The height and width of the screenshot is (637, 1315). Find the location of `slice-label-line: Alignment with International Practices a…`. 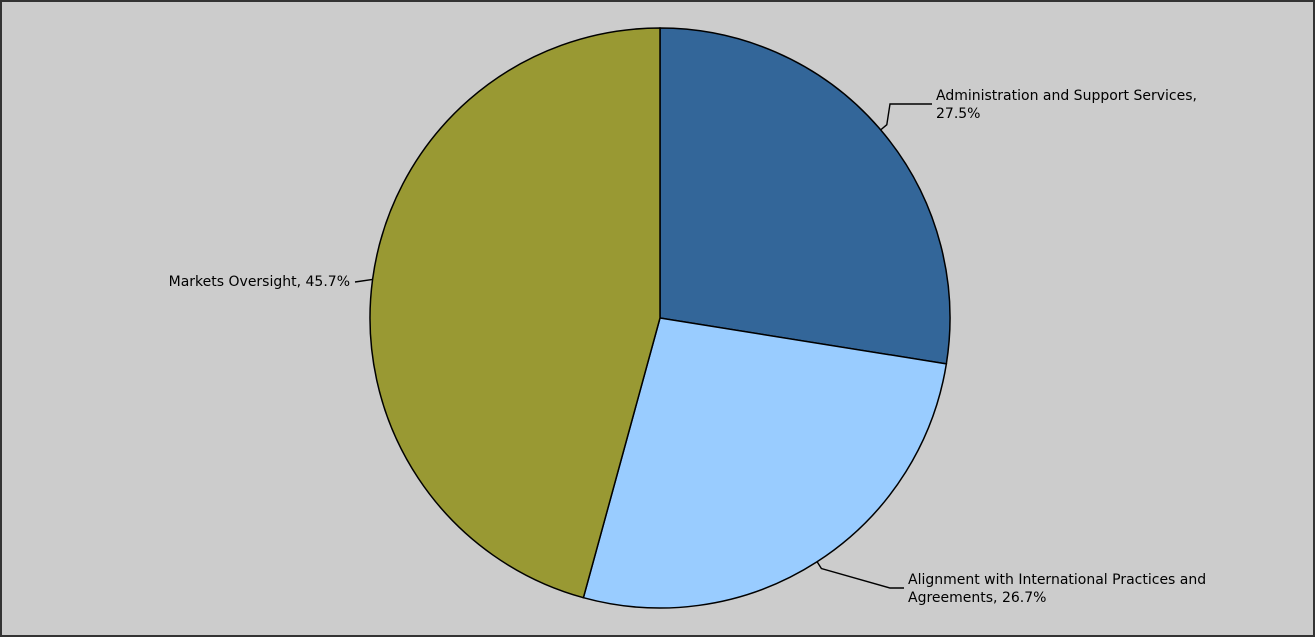

slice-label-line: Alignment with International Practices a… is located at coordinates (1057, 580).